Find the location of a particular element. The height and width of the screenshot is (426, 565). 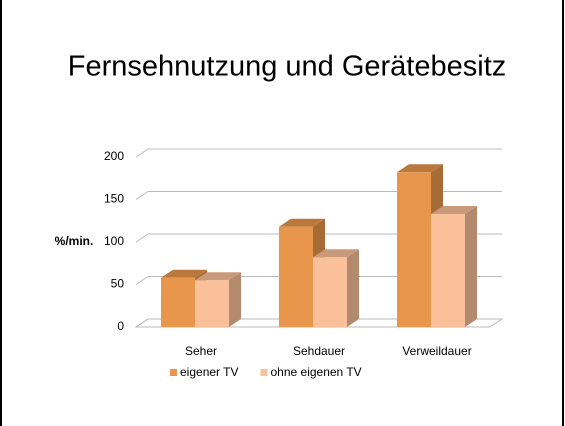

chart-title: Fernsehnutzung und Gerätebesitz is located at coordinates (287, 67).